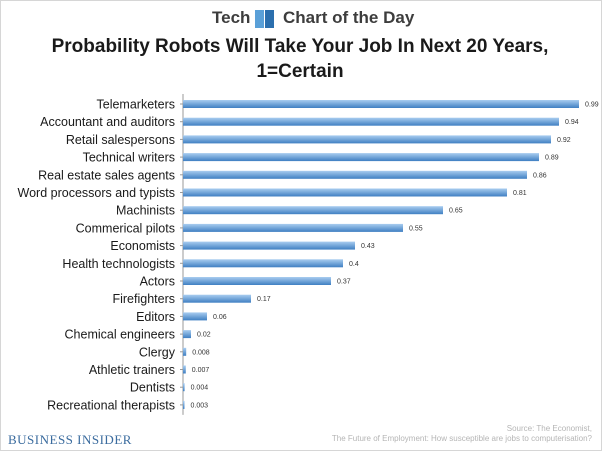 The image size is (602, 451). What do you see at coordinates (231, 17) in the screenshot?
I see `header-tech-label: Tech` at bounding box center [231, 17].